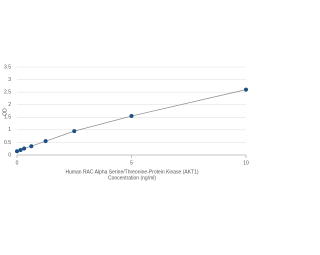 The height and width of the screenshot is (255, 320). What do you see at coordinates (246, 163) in the screenshot?
I see `x-tick-label: 10` at bounding box center [246, 163].